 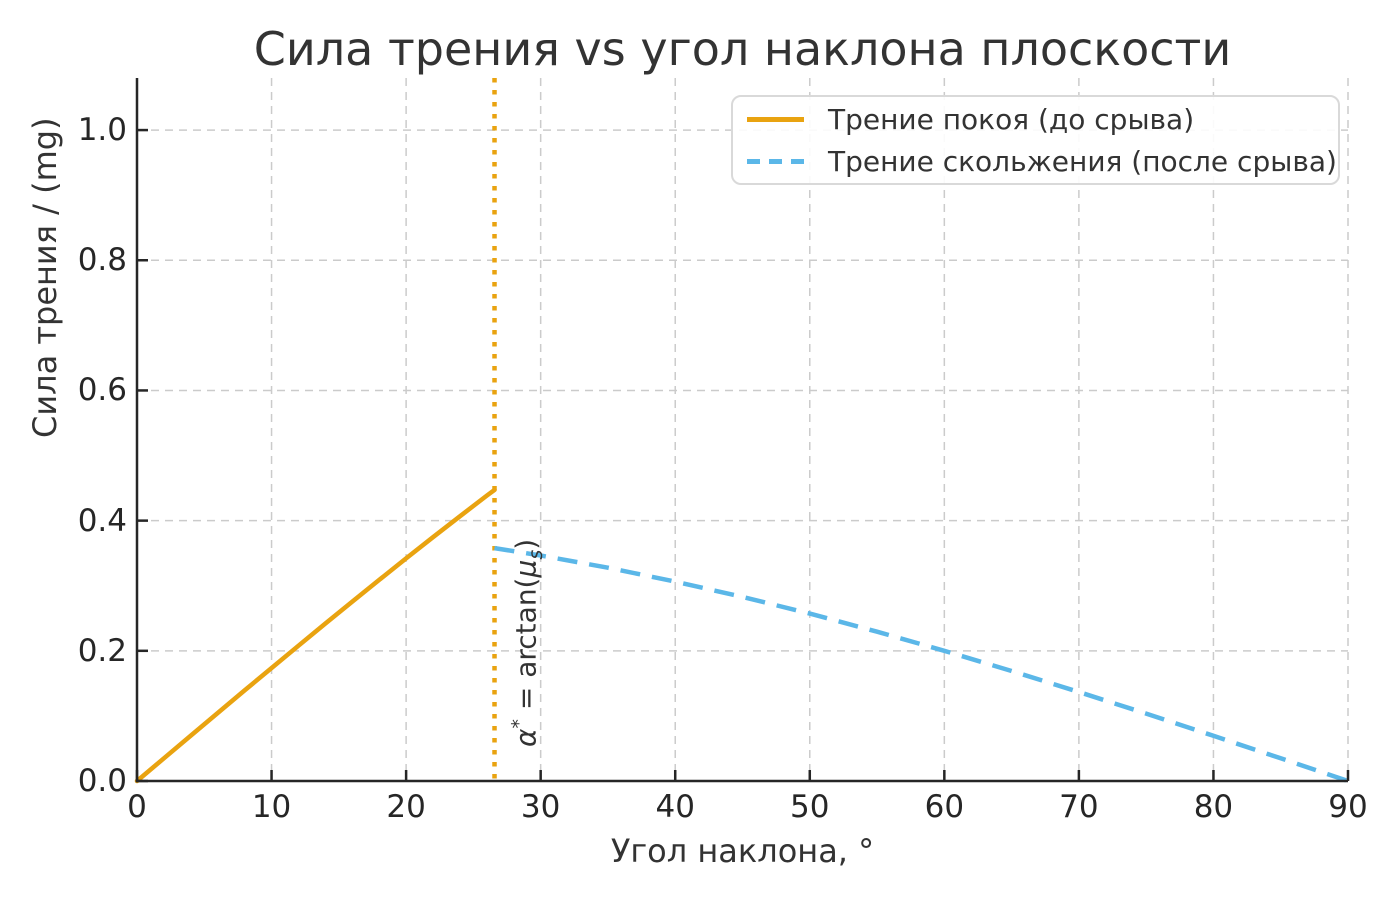 I want to click on legend-label-kinetic: Трение скольжения (после срыва), so click(x=1082, y=161).